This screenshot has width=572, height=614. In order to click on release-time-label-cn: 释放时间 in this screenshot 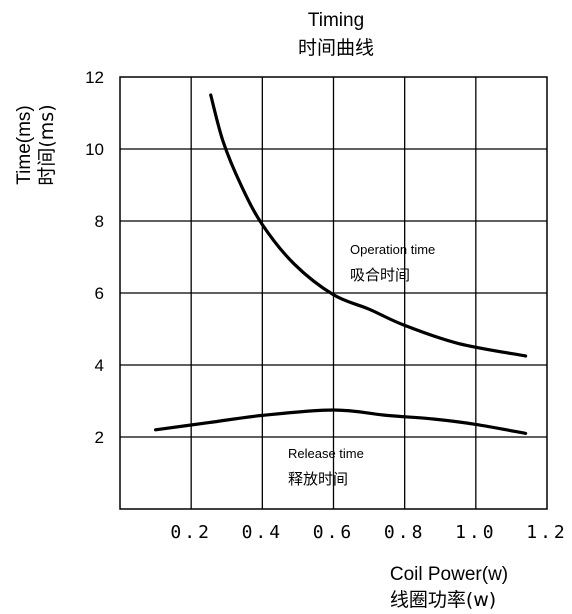, I will do `click(318, 479)`.